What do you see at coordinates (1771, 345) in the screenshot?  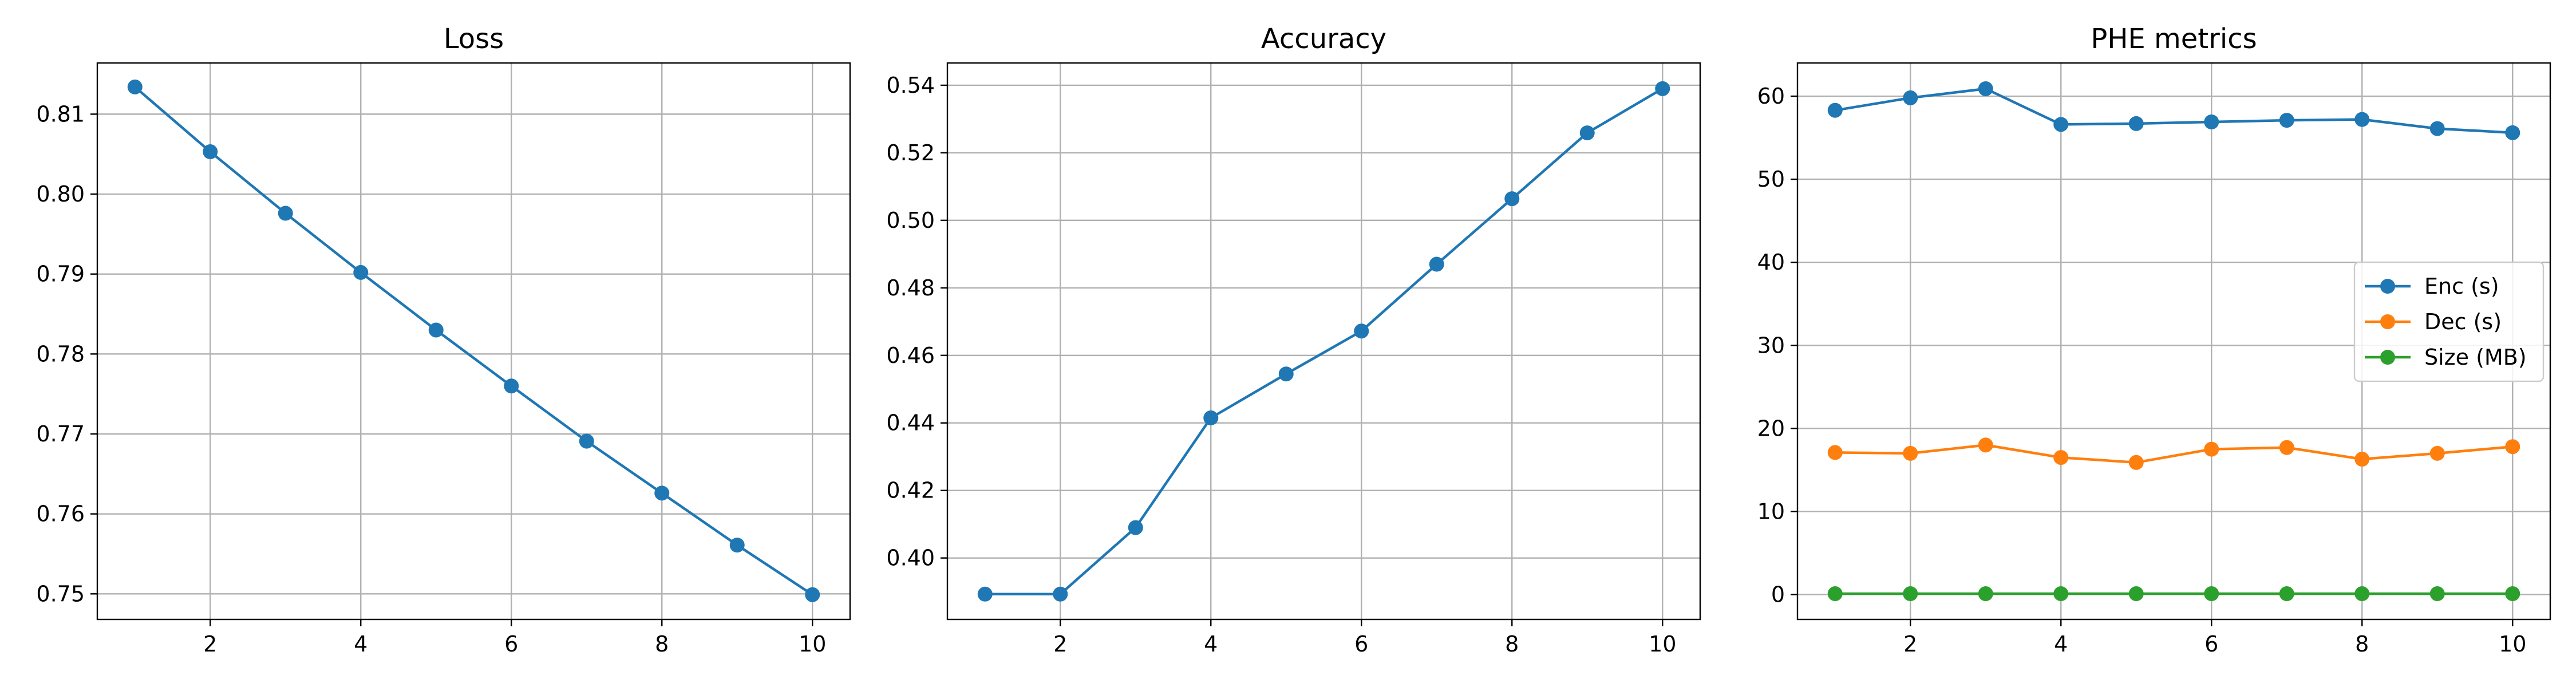 I see `y-tick-label: 30` at bounding box center [1771, 345].